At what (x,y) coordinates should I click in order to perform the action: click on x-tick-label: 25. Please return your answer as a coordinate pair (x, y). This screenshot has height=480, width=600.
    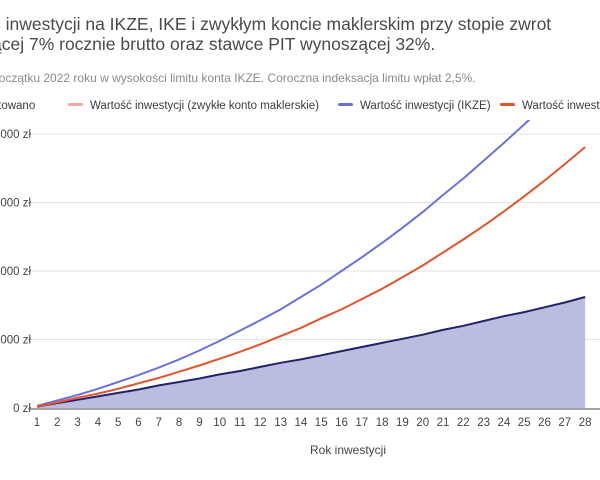
    Looking at the image, I should click on (524, 423).